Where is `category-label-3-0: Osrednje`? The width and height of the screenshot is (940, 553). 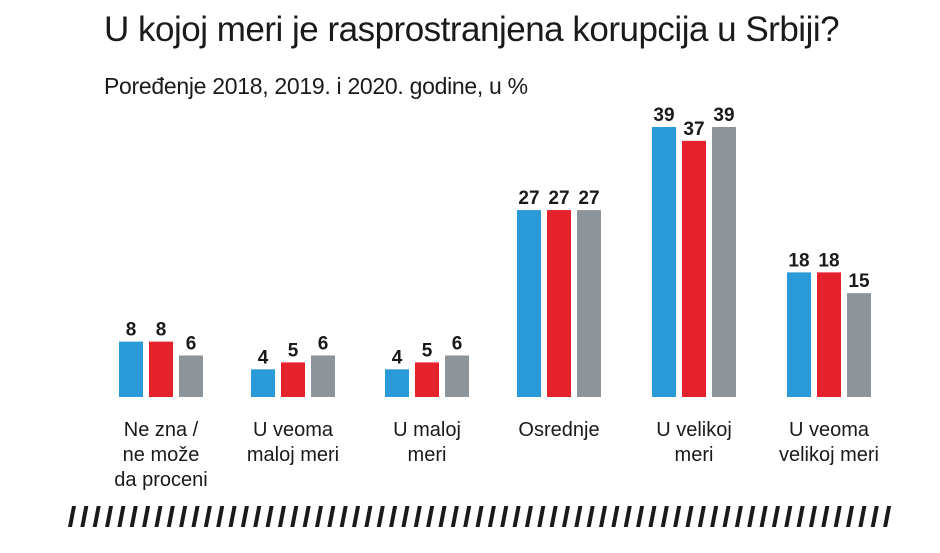 category-label-3-0: Osrednje is located at coordinates (558, 430).